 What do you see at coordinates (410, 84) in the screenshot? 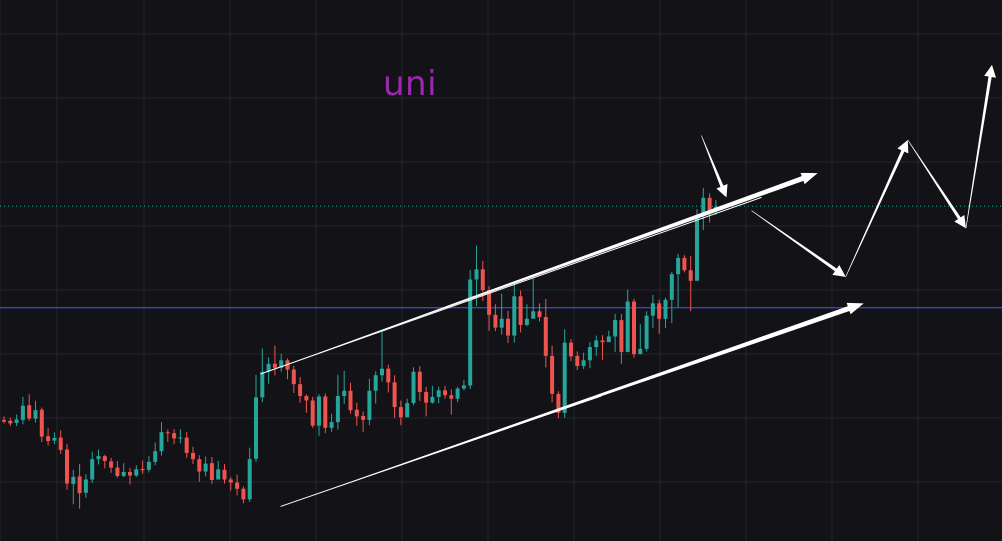
I see `chart-title: uni` at bounding box center [410, 84].